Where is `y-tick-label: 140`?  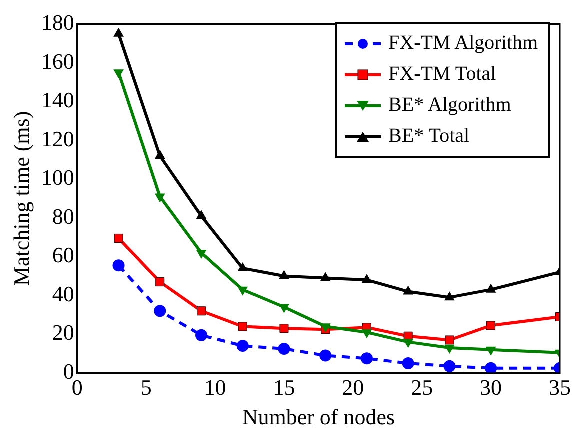
y-tick-label: 140 is located at coordinates (57, 100).